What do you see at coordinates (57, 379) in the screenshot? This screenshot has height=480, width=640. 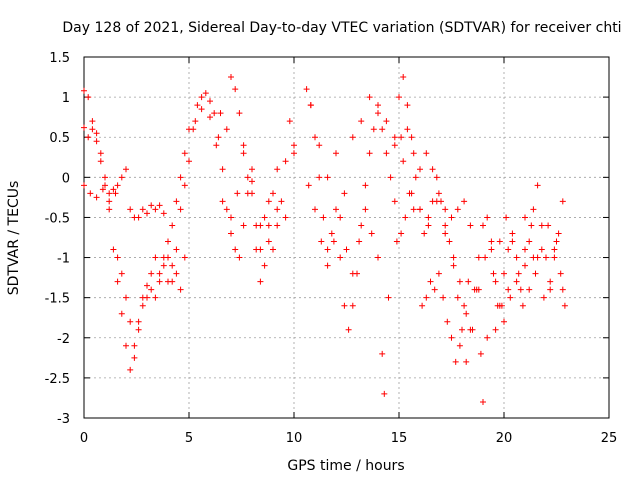 I see `y-tick-label: -2.5` at bounding box center [57, 379].